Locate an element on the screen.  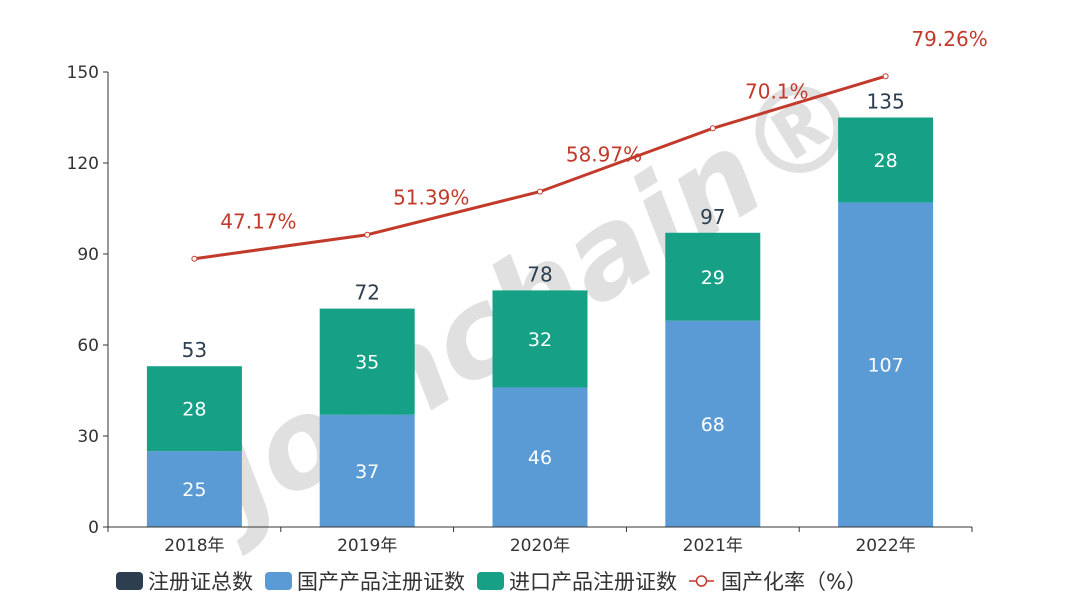
legend: 注册证总数 国产产品注册证数 进口产品注册证数 国产化率（%） is located at coordinates (491, 582).